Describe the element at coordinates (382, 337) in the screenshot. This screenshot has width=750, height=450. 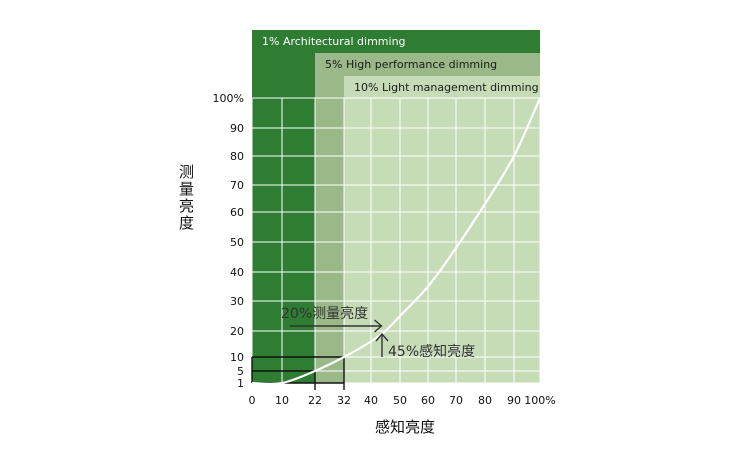
I see `anno-arrowhead-up` at that location.